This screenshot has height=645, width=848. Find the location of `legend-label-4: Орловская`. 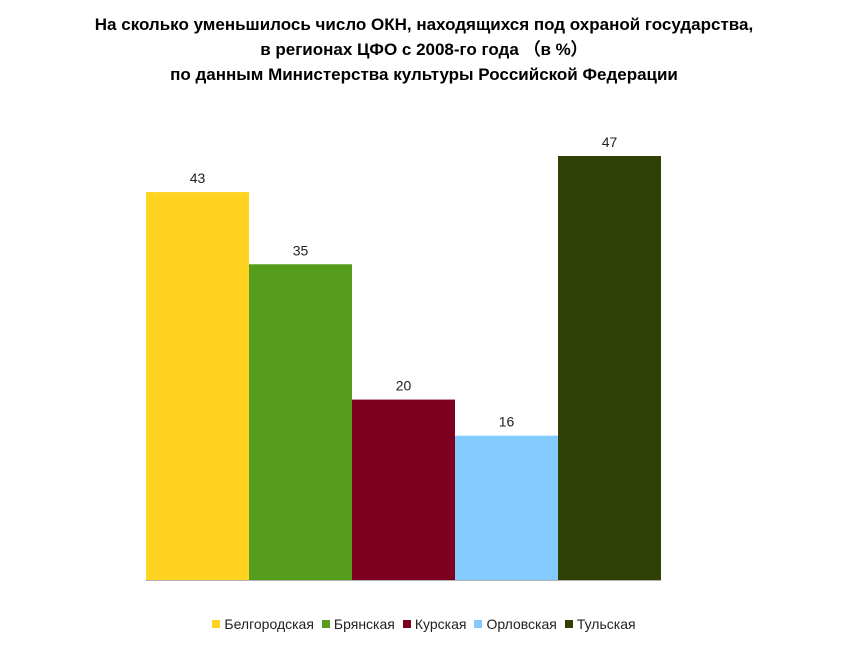

legend-label-4: Орловская is located at coordinates (521, 624).